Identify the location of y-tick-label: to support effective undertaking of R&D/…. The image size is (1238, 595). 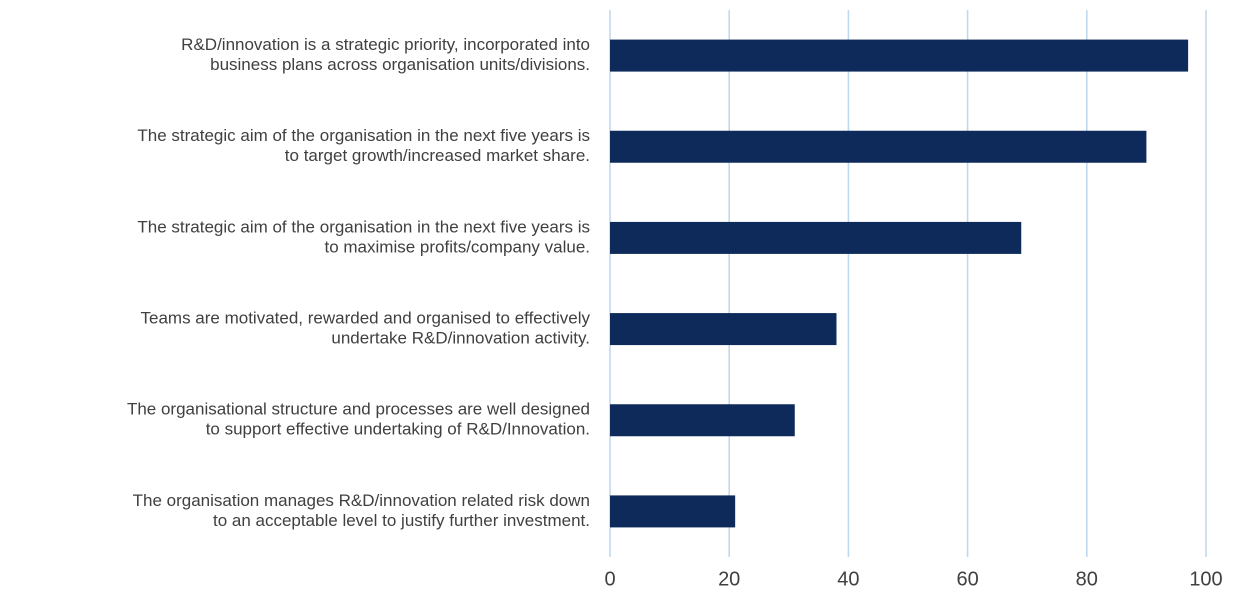
(398, 429).